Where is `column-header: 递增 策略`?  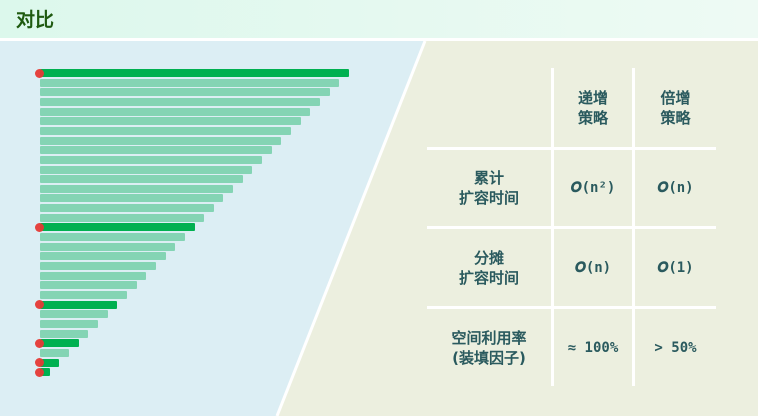
column-header: 递增 策略 is located at coordinates (592, 107).